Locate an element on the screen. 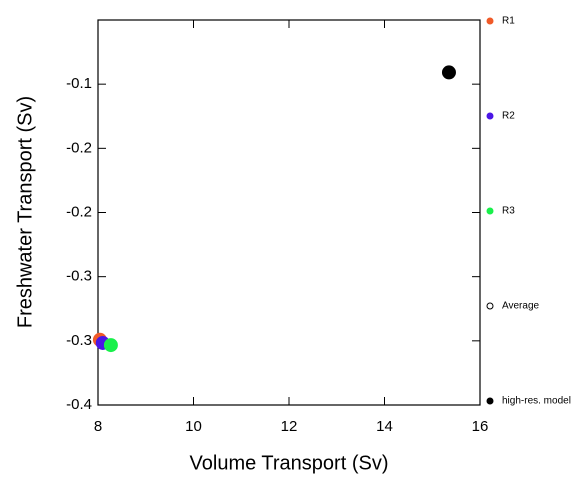  x-axis-title: Volume Transport (Sv) is located at coordinates (289, 463).